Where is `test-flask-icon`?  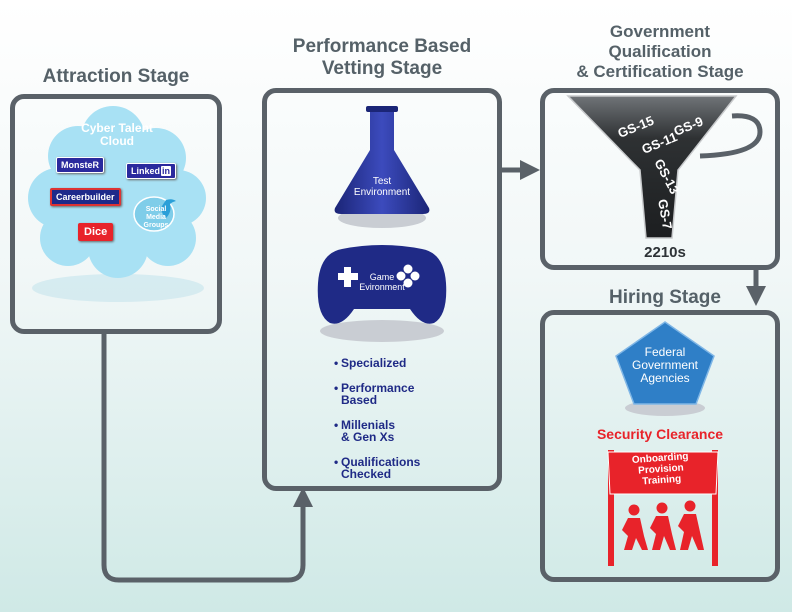
test-flask-icon is located at coordinates (382, 167).